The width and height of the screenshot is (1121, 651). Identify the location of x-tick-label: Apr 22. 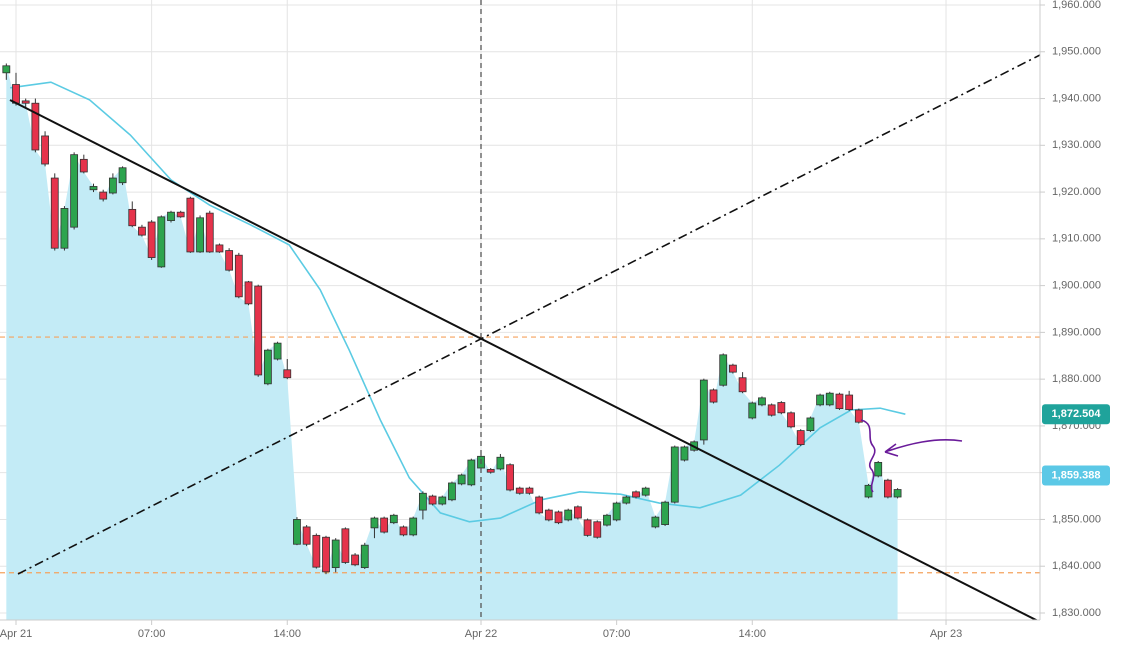
(481, 634).